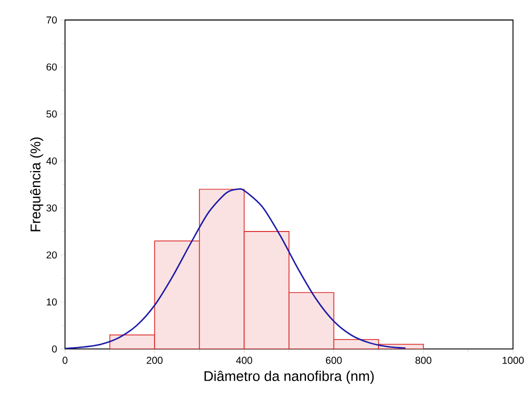 The image size is (524, 401). I want to click on y-tick-label: 70, so click(51, 20).